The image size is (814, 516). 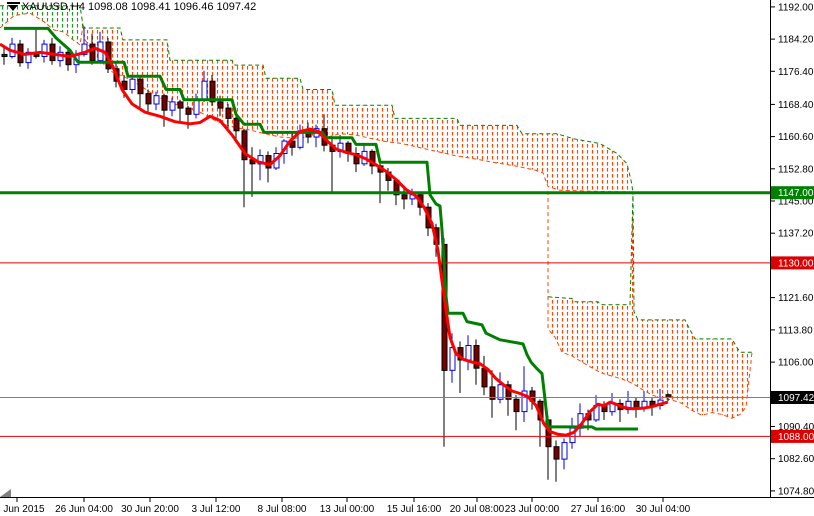 I want to click on x-axis-label: 13 Jul 00:00, so click(x=347, y=509).